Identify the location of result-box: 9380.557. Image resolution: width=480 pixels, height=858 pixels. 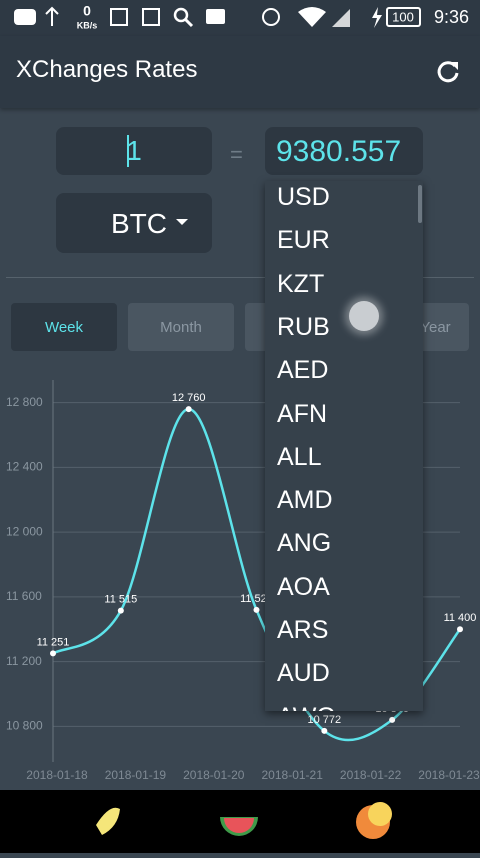
(344, 151).